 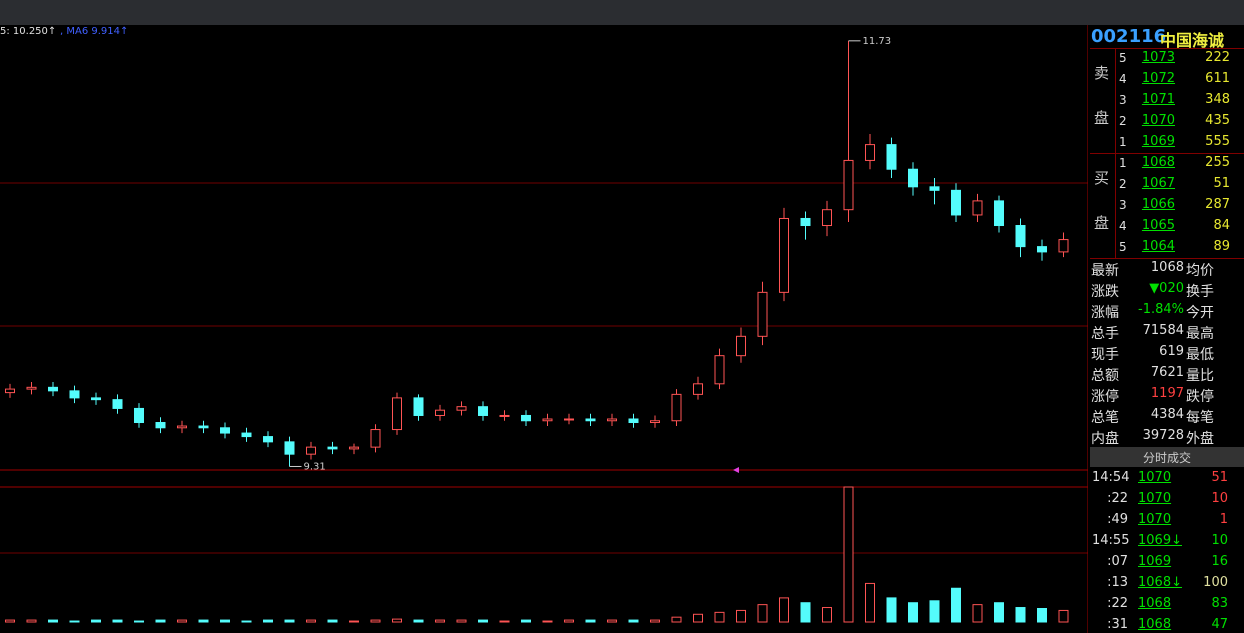 I want to click on trade-volume: 100, so click(x=1215, y=582).